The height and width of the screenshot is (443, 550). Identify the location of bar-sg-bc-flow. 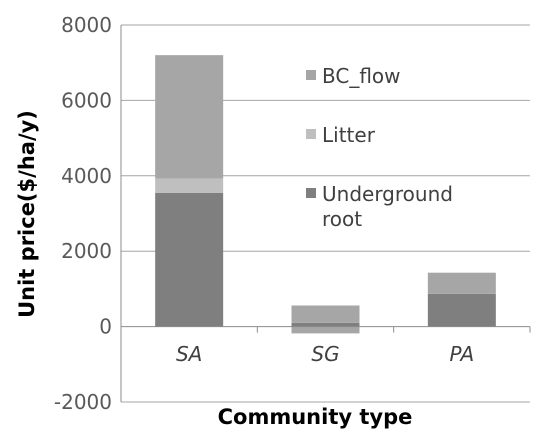
(325, 314).